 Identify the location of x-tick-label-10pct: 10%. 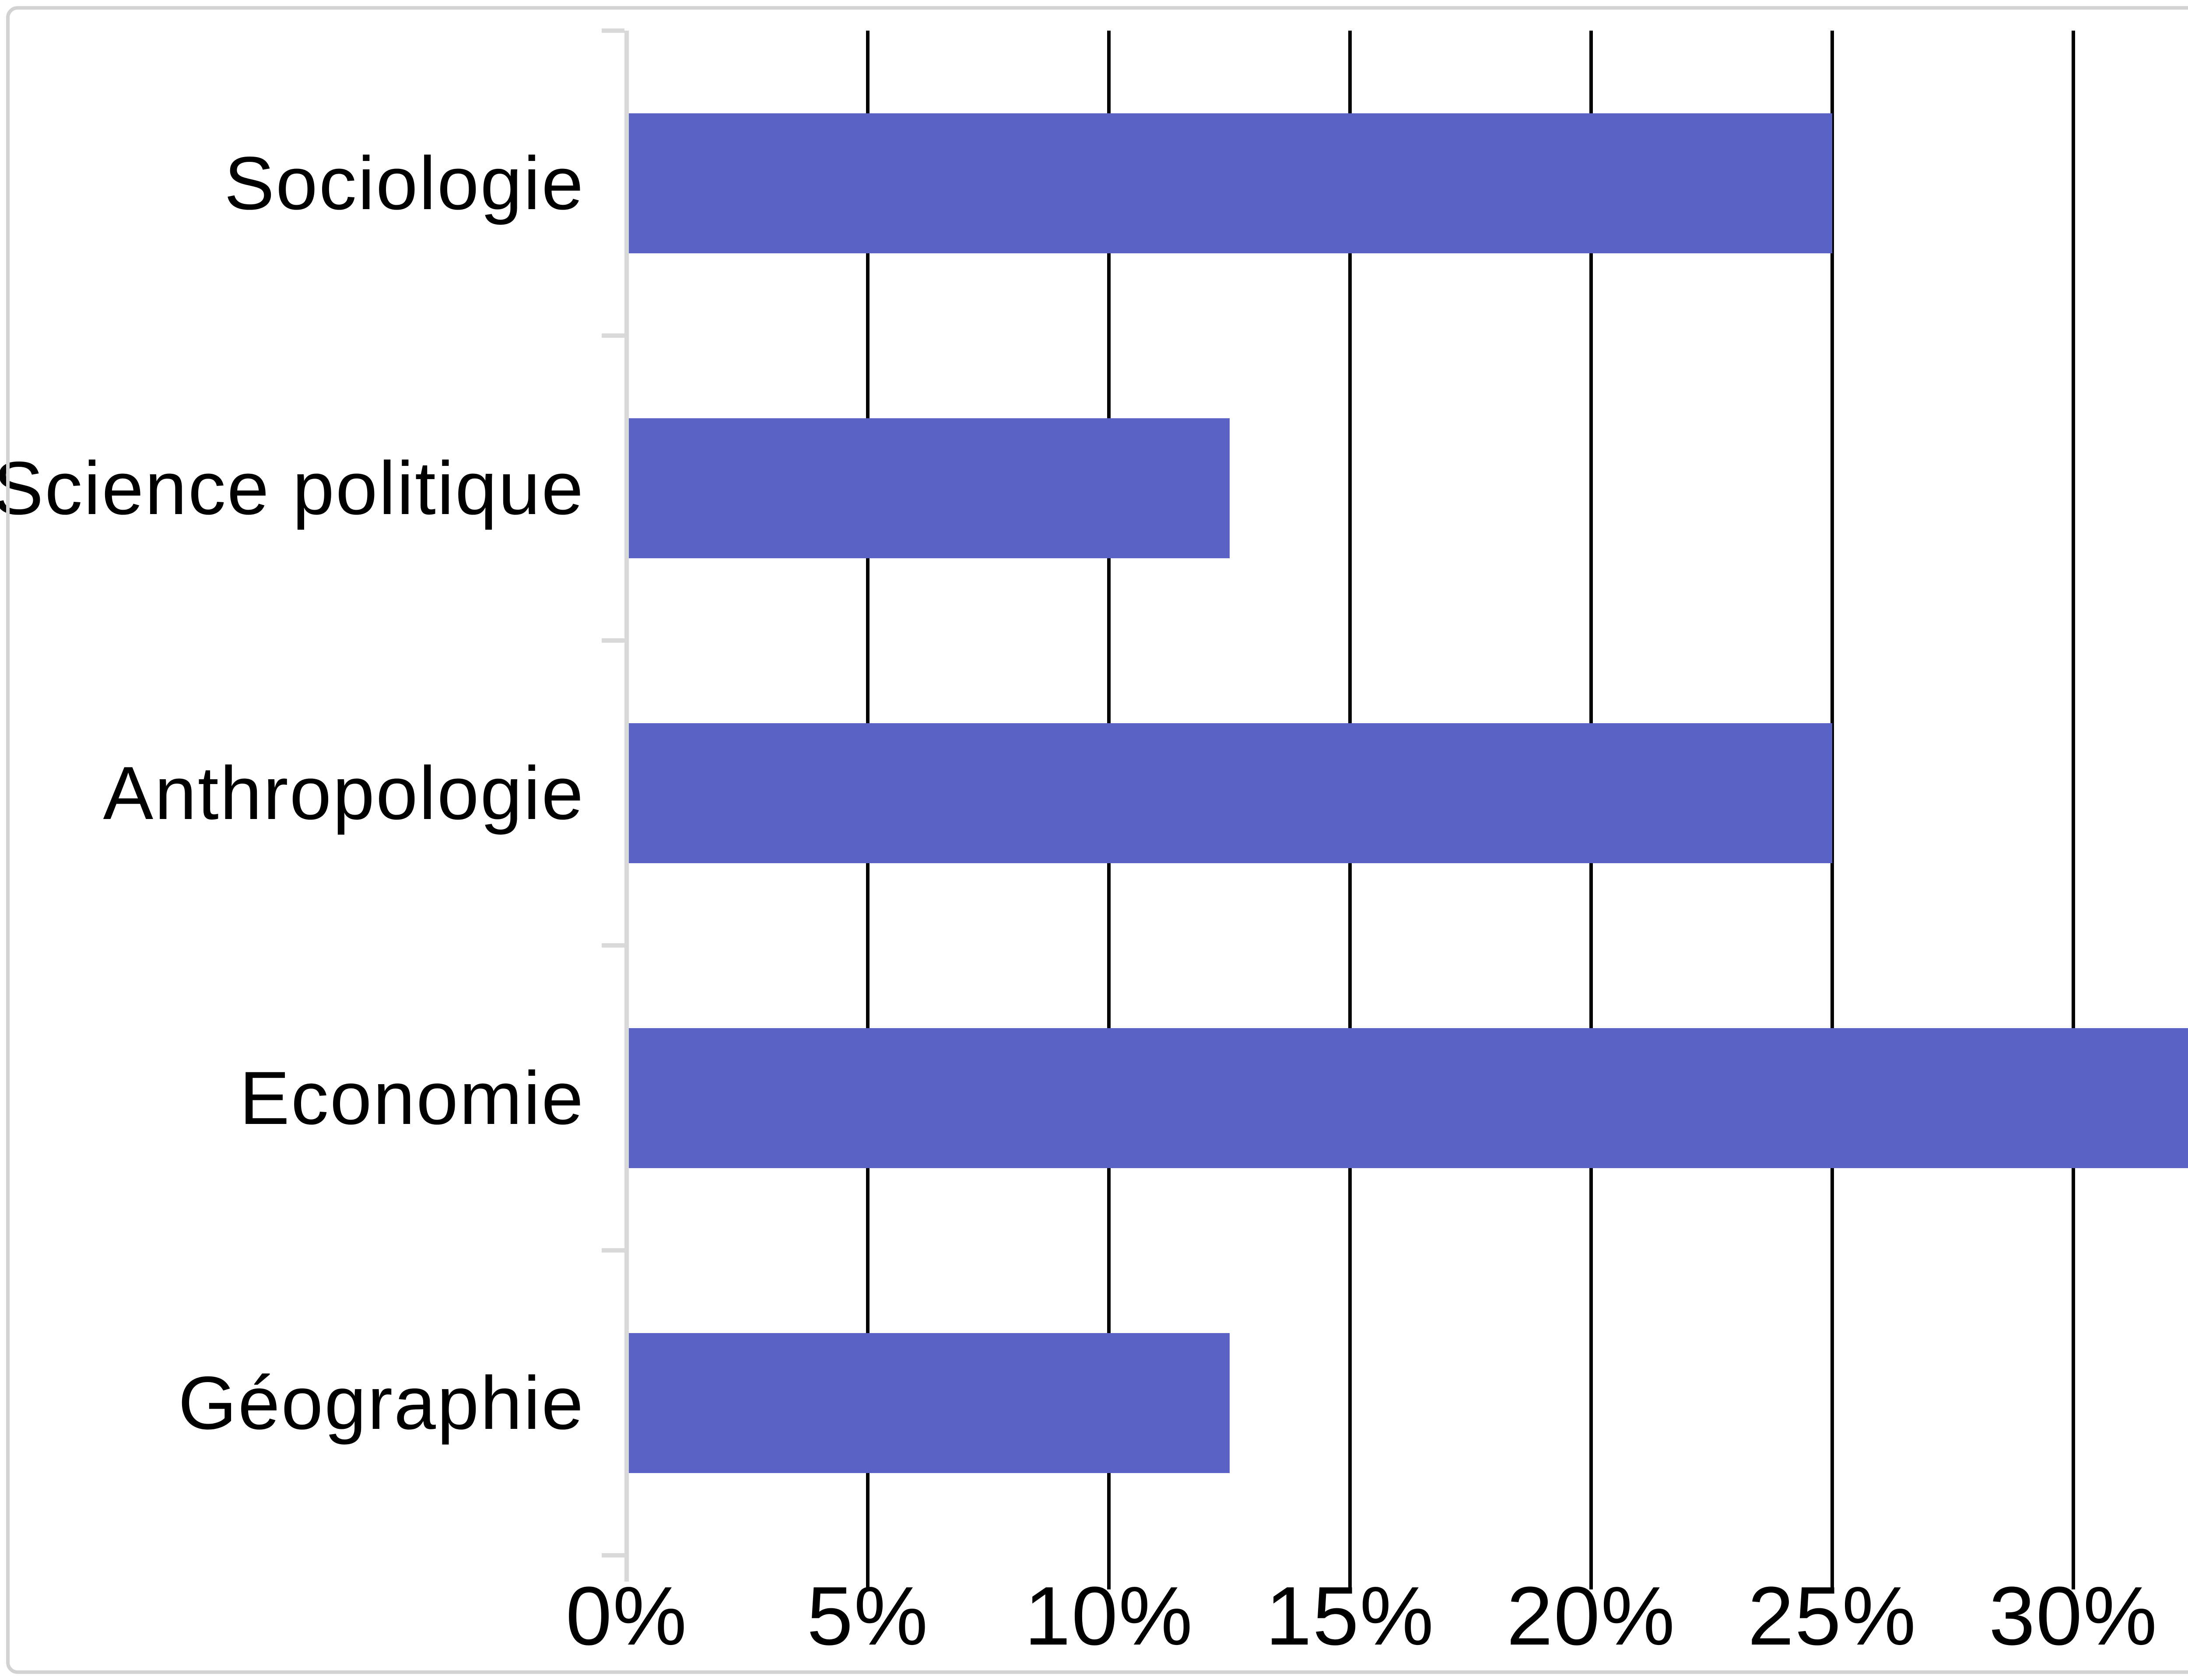
(1109, 1616).